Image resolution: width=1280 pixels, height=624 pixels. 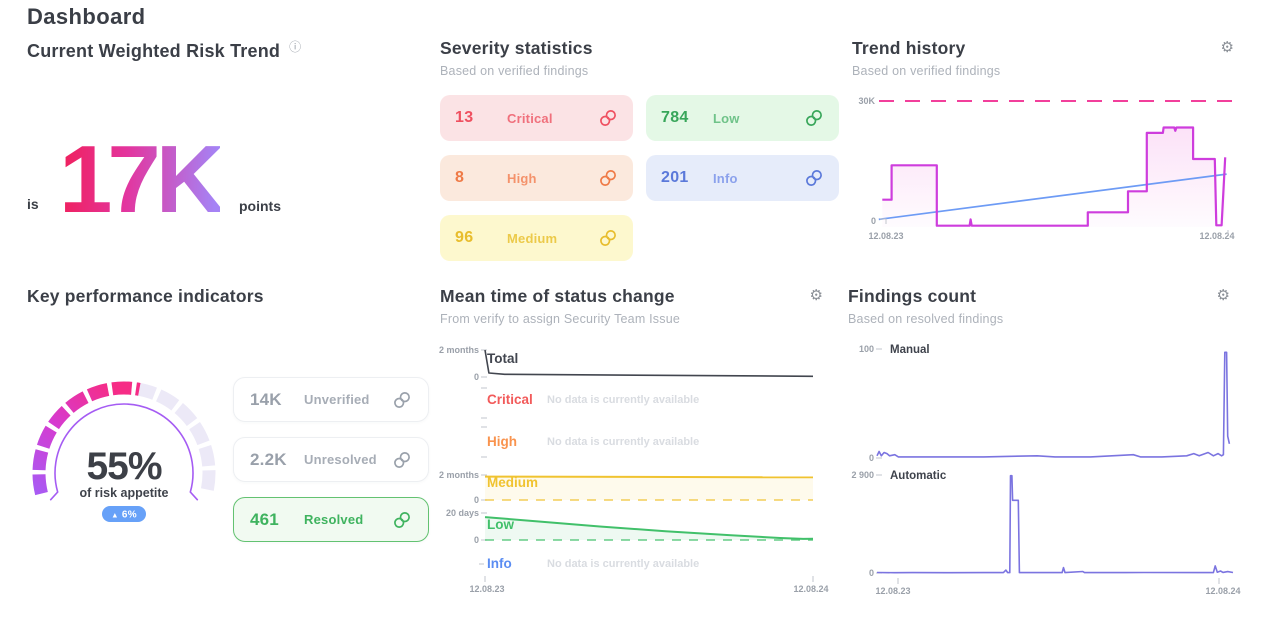 What do you see at coordinates (557, 296) in the screenshot?
I see `mean-time-title: Mean time of status change` at bounding box center [557, 296].